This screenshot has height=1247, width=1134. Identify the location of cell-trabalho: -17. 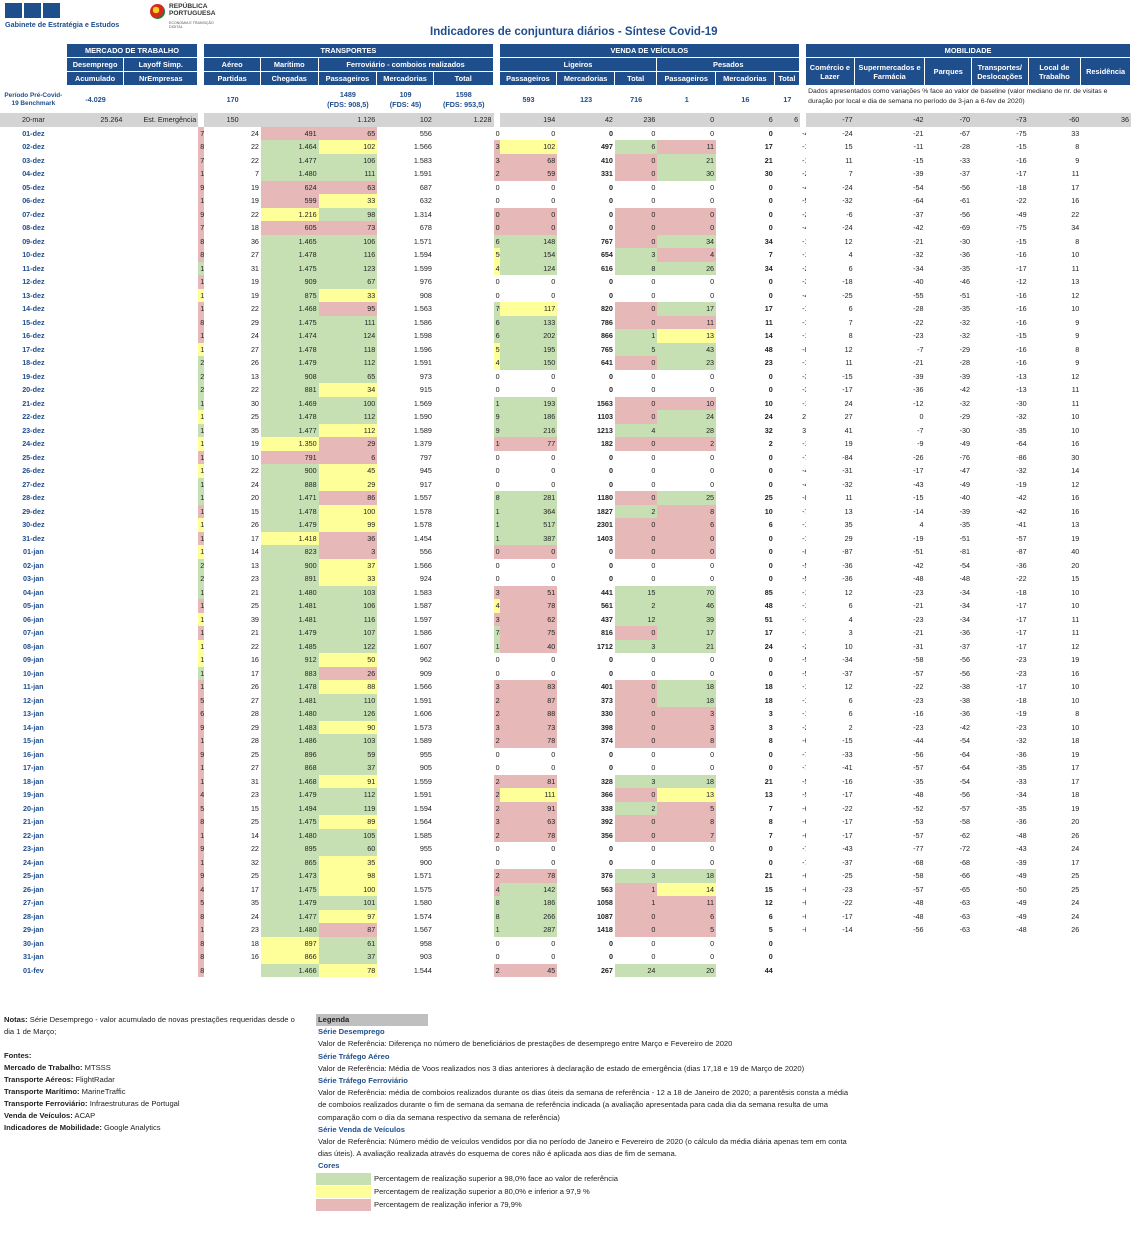
(1021, 174).